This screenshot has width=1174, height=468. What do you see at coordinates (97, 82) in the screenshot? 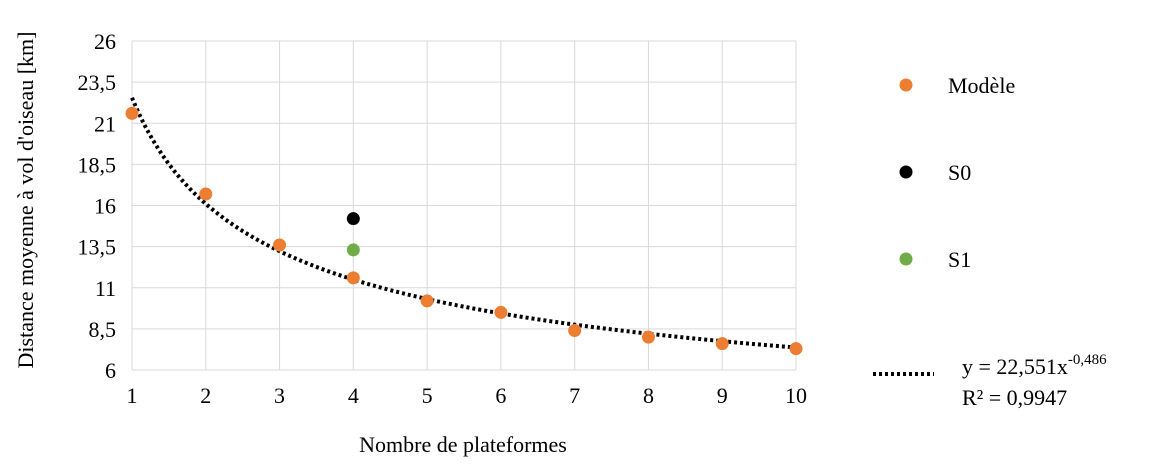
I see `y-tick-label: 23,5` at bounding box center [97, 82].